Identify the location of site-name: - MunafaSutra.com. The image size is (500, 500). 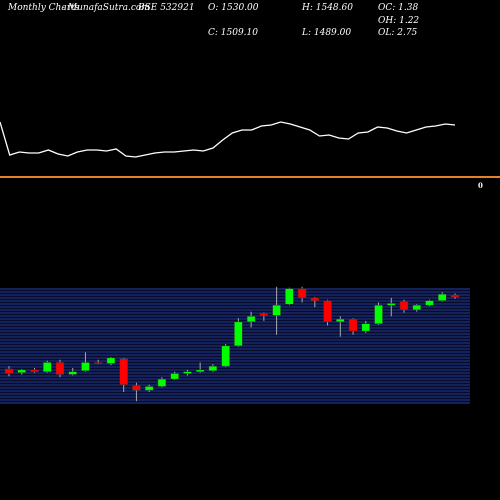
(106, 8).